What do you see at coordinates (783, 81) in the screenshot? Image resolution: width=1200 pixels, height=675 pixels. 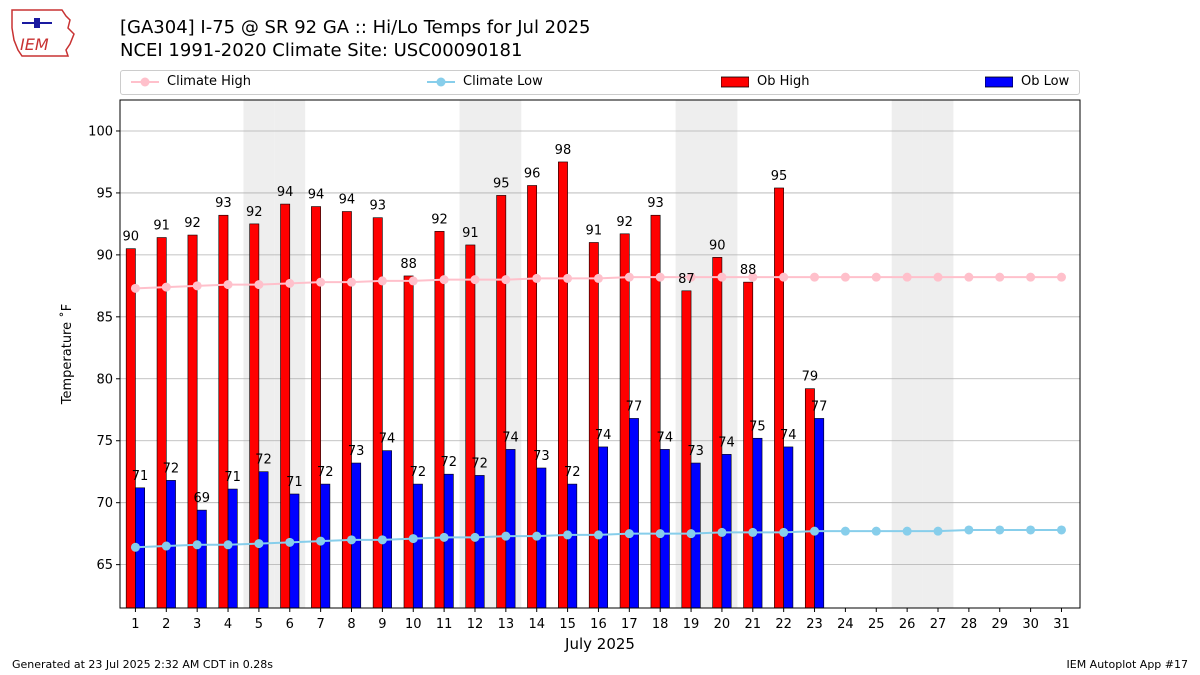 I see `legend-label-ob-high: Ob High` at bounding box center [783, 81].